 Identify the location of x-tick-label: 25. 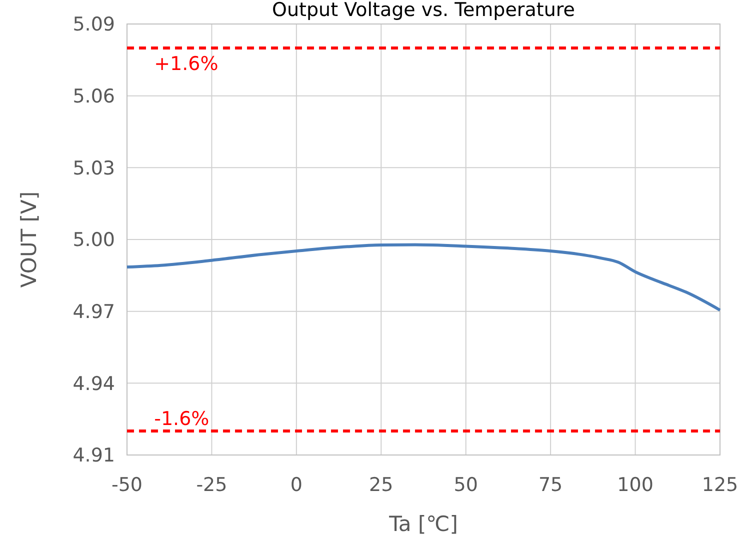
(381, 485).